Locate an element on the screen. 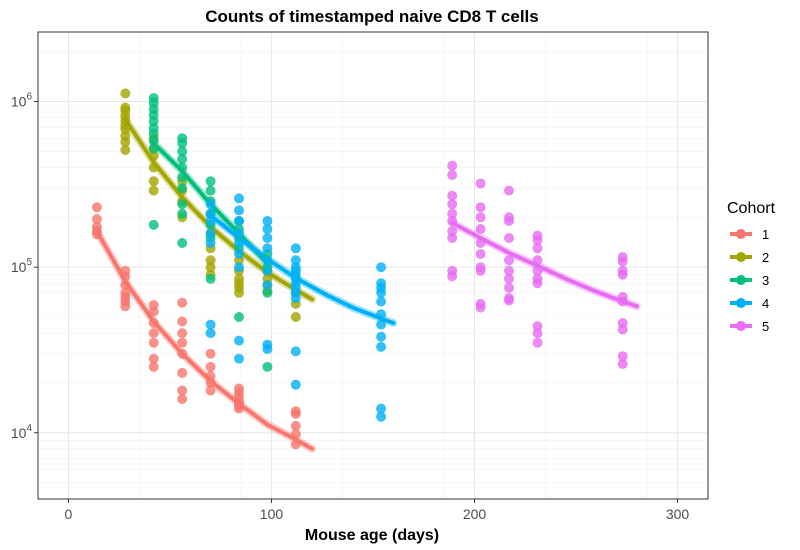 This screenshot has width=800, height=550. x-tick-label: 0 is located at coordinates (69, 514).